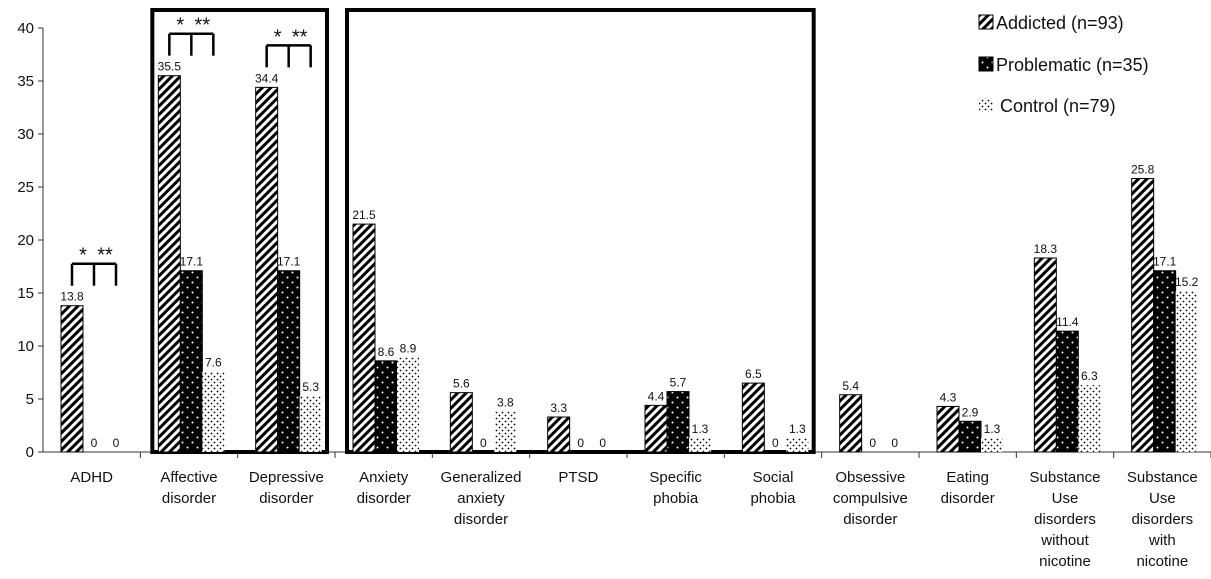 The height and width of the screenshot is (579, 1211). I want to click on y-tick-label: 20, so click(25, 240).